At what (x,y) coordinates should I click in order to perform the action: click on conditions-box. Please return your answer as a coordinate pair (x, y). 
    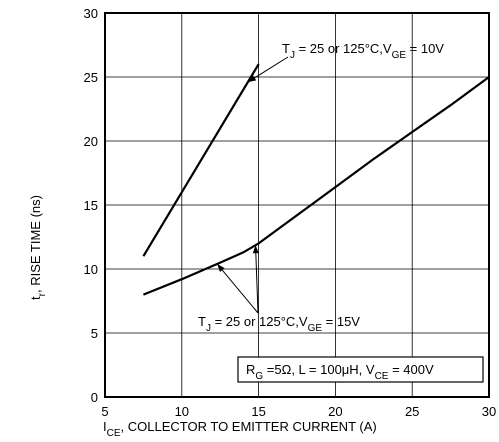
    Looking at the image, I should click on (360, 369).